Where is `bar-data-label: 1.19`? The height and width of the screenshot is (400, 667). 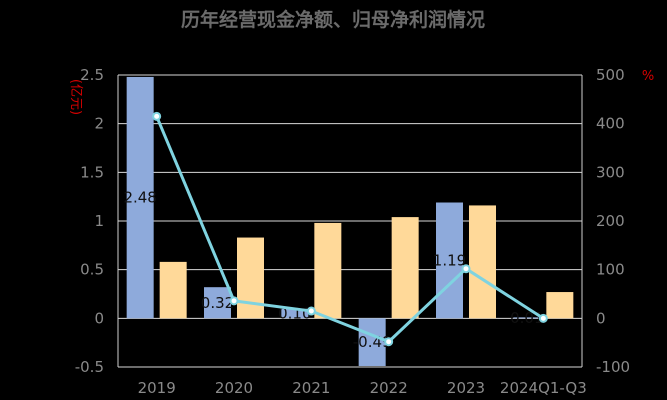
bar-data-label: 1.19 is located at coordinates (449, 260).